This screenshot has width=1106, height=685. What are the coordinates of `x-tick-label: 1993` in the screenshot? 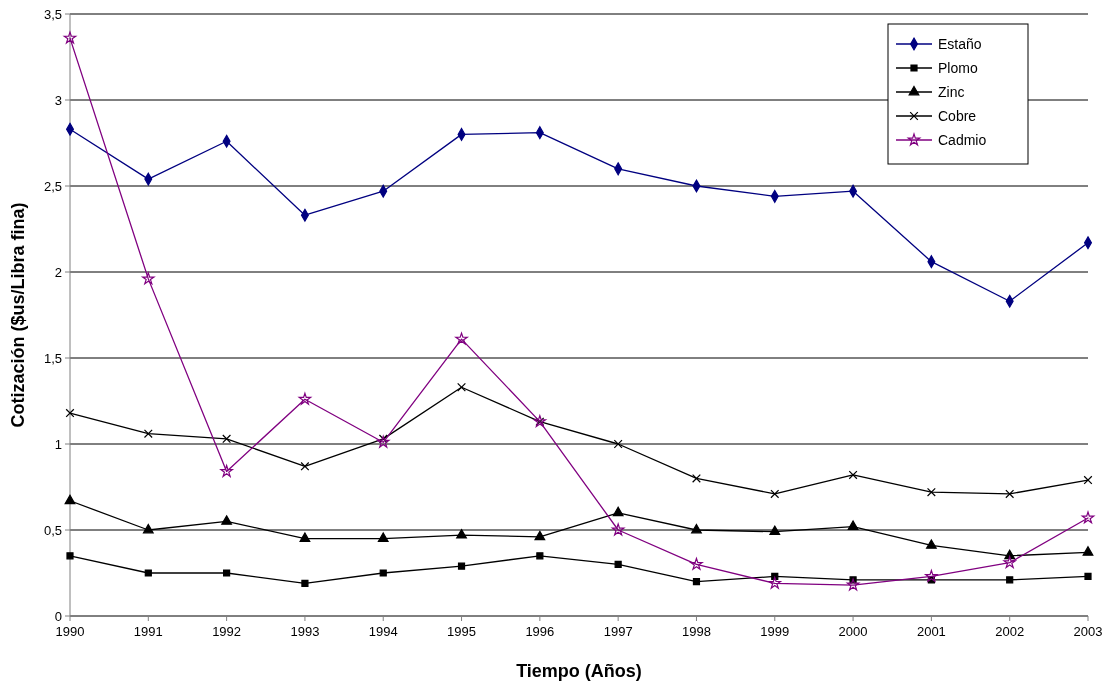 It's located at (305, 631).